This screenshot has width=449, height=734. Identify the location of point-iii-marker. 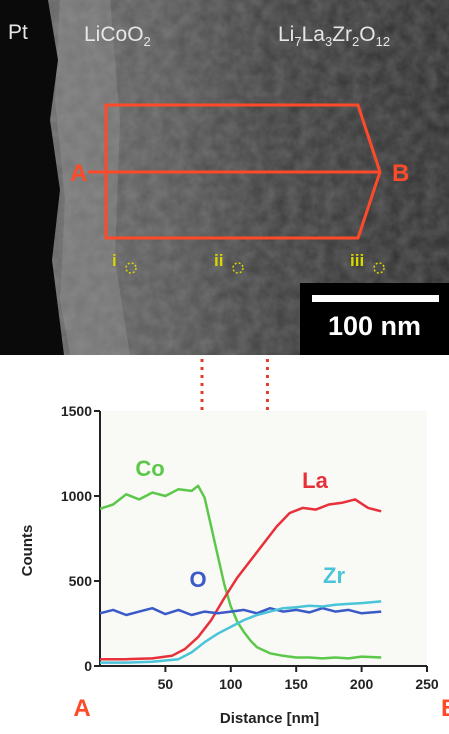
(379, 268).